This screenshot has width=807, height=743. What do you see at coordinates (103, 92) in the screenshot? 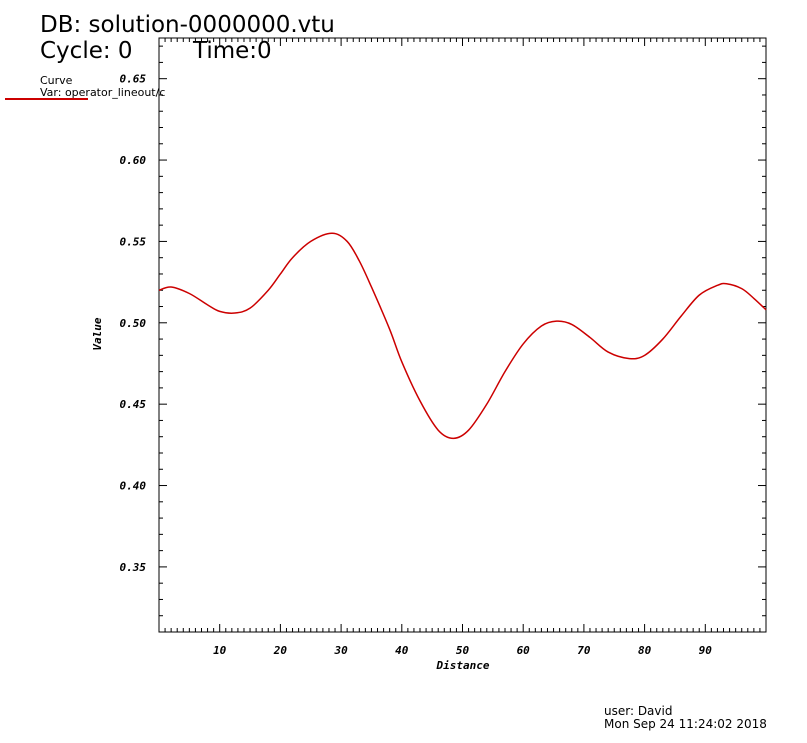
I see `legend-var-label: Var: operator_lineout/c` at bounding box center [103, 92].